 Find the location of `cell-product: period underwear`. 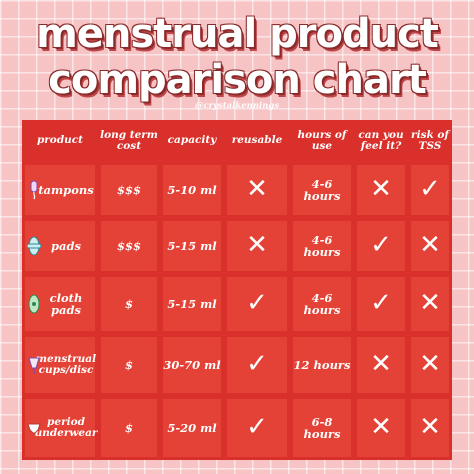

cell-product: period underwear is located at coordinates (61, 428).